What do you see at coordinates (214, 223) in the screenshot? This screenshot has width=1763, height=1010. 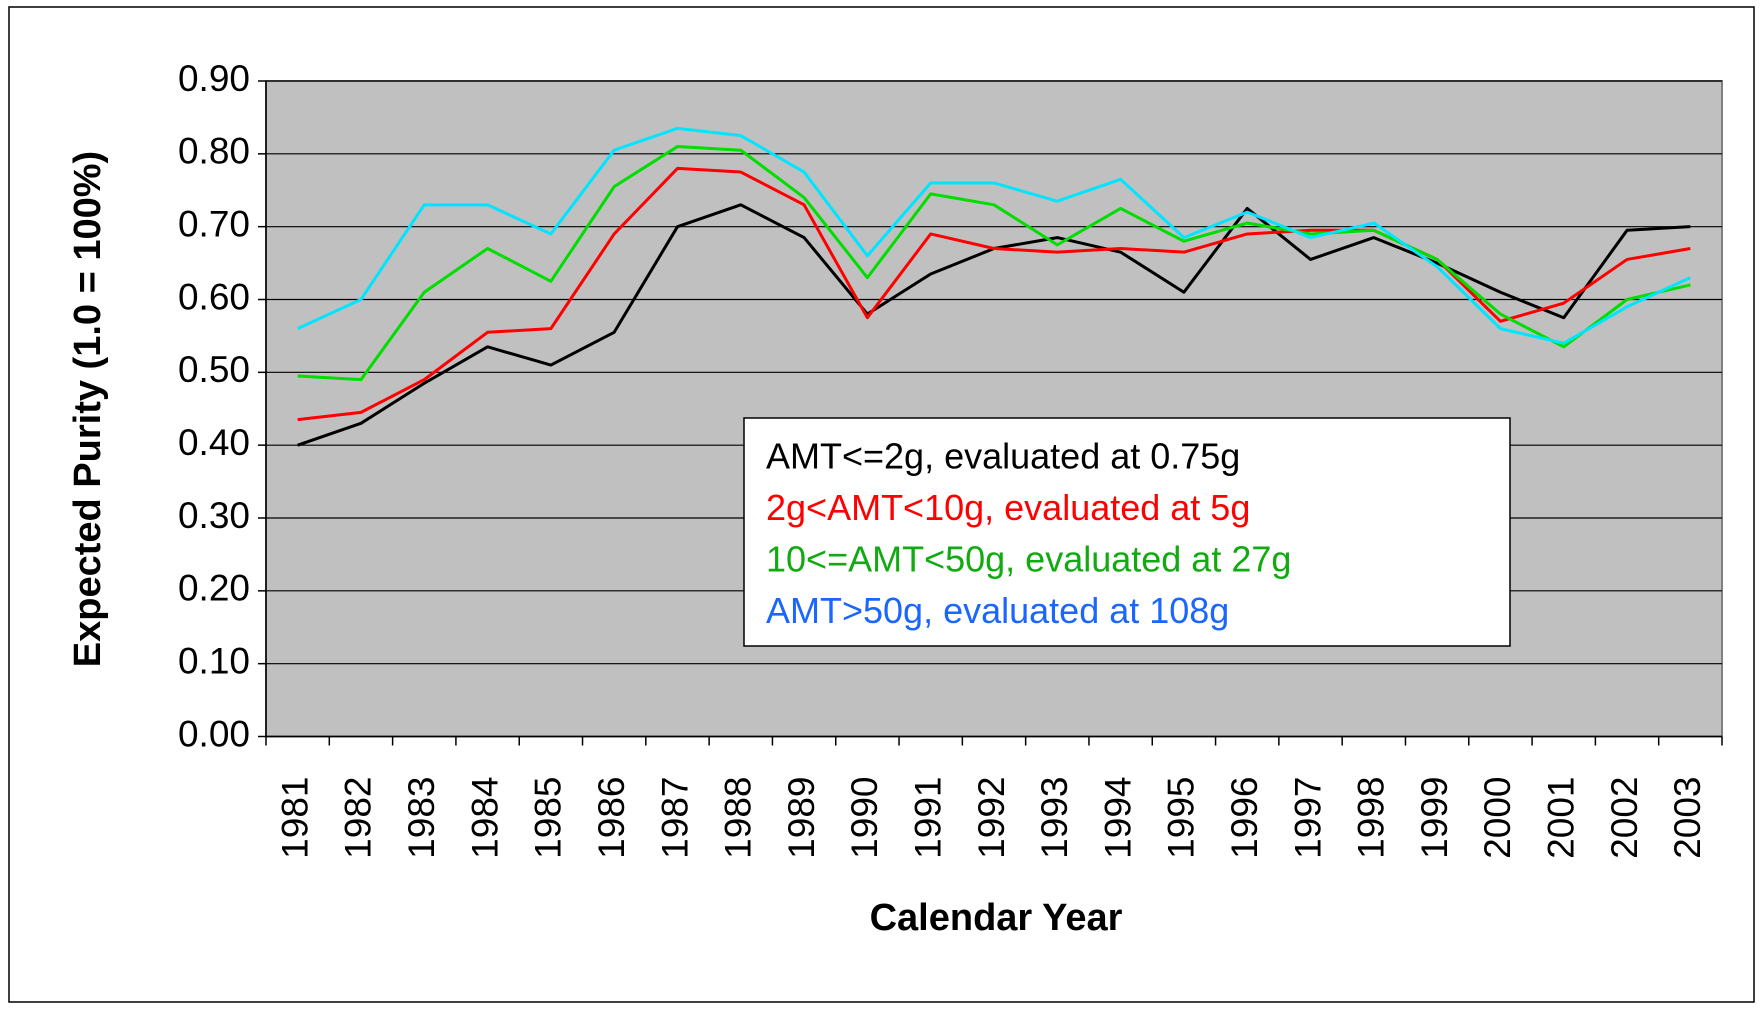 I see `y-tick-label: 0.70` at bounding box center [214, 223].